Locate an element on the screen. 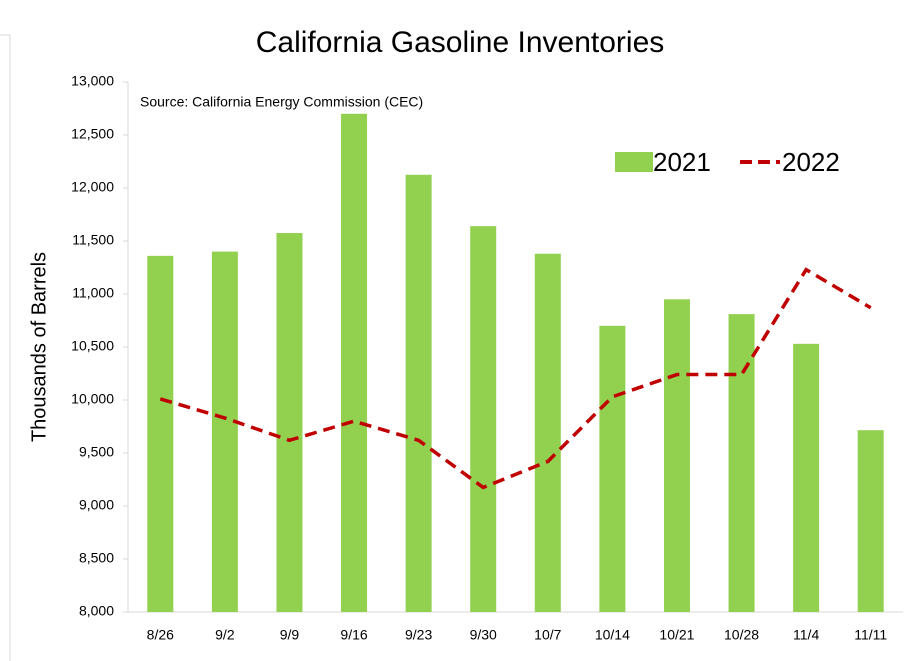 The width and height of the screenshot is (905, 661). y-tick-label: 11,500 is located at coordinates (93, 240).